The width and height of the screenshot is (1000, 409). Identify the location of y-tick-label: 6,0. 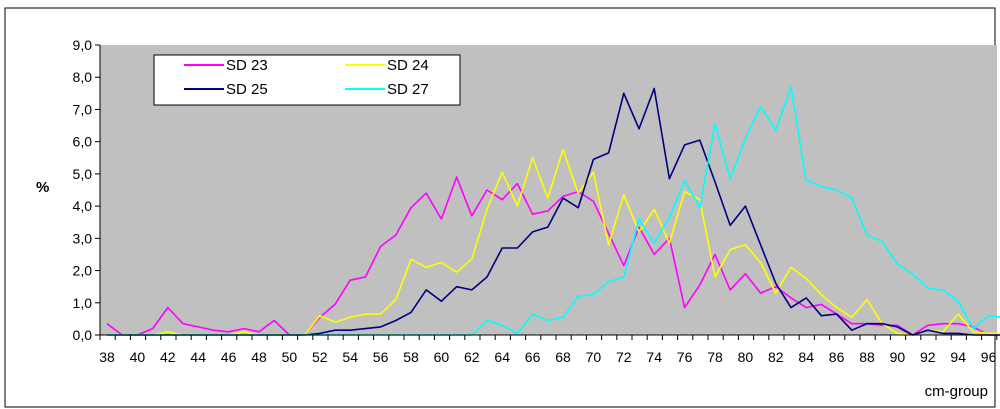
(83, 142).